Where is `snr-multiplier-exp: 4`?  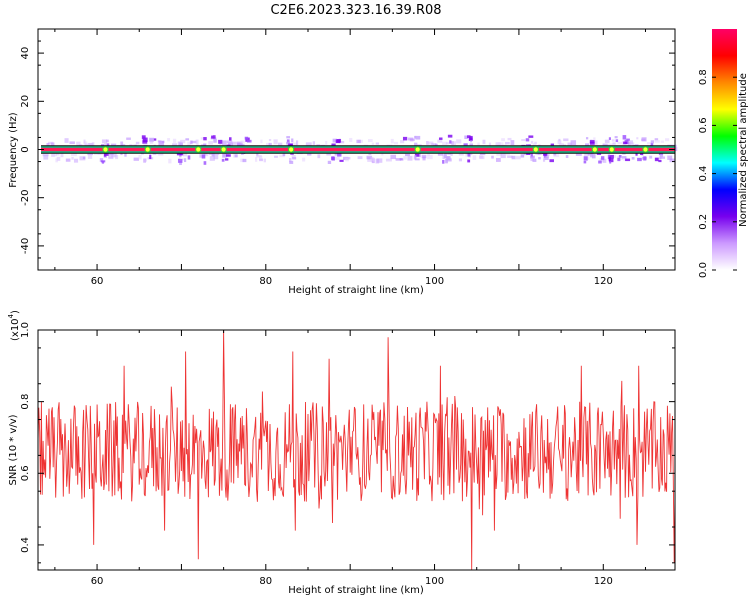 snr-multiplier-exp: 4 is located at coordinates (11, 315).